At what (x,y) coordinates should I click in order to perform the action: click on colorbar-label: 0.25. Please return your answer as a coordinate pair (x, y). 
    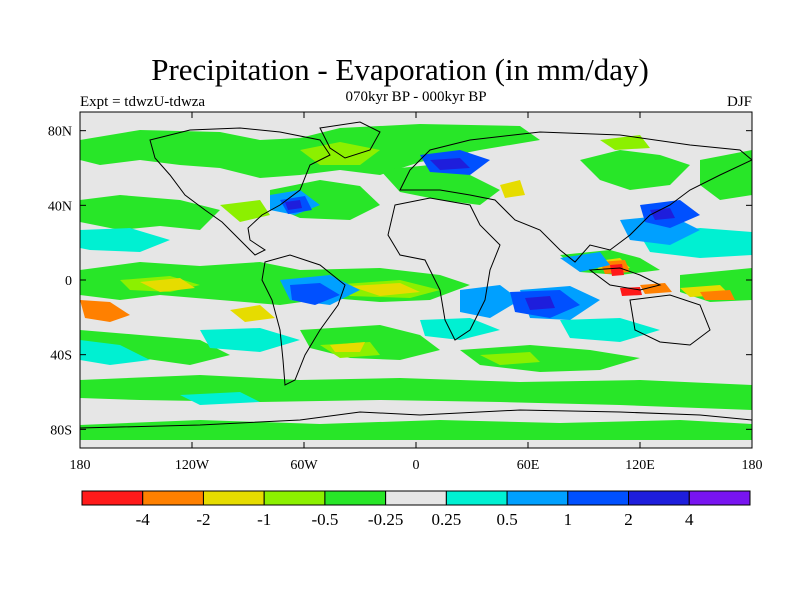
    Looking at the image, I should click on (446, 519).